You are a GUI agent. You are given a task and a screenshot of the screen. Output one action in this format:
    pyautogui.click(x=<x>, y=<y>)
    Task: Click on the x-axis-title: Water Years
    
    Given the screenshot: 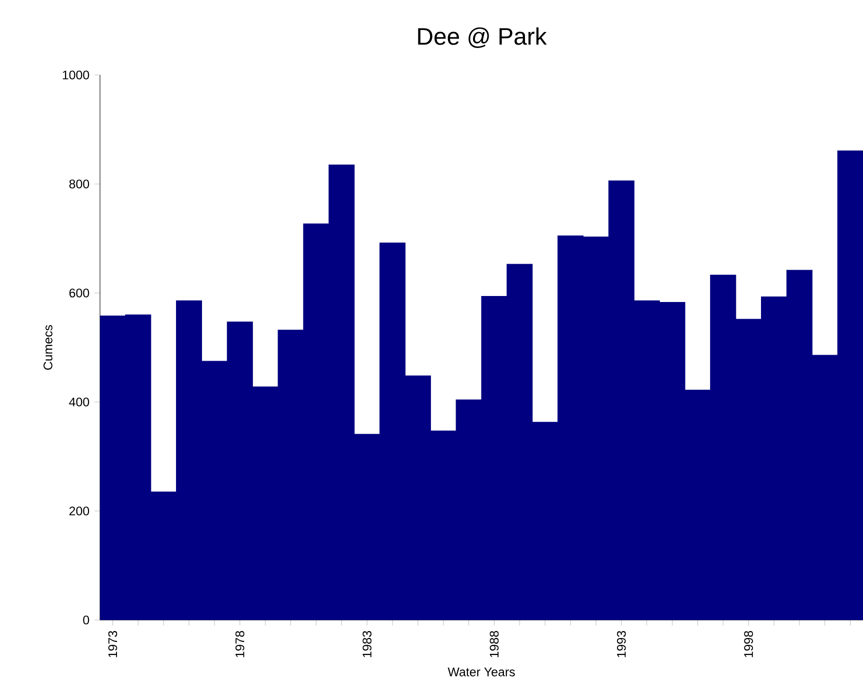 What is the action you would take?
    pyautogui.click(x=481, y=672)
    